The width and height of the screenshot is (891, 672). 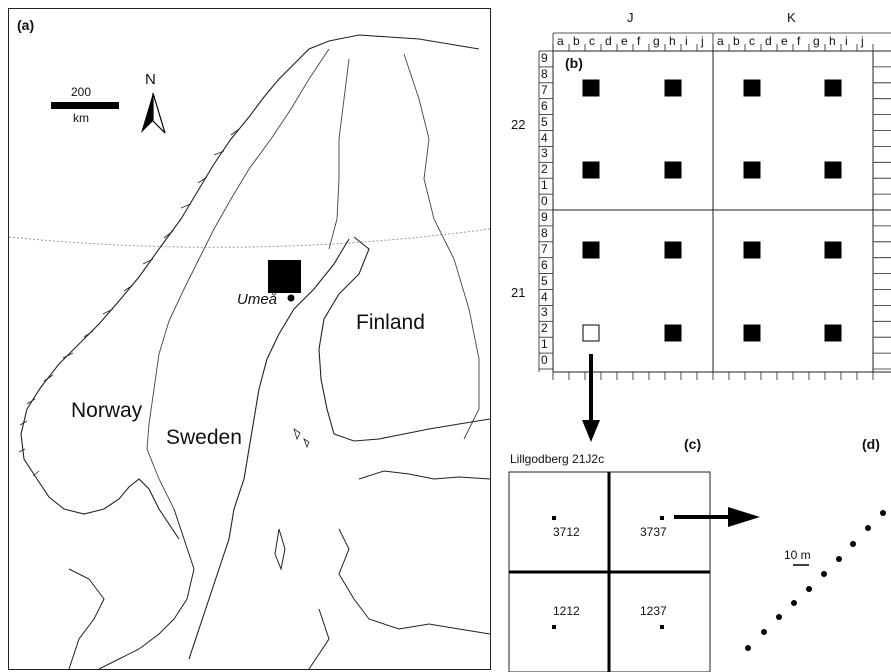 I want to click on col-group-j: J, so click(x=630, y=17).